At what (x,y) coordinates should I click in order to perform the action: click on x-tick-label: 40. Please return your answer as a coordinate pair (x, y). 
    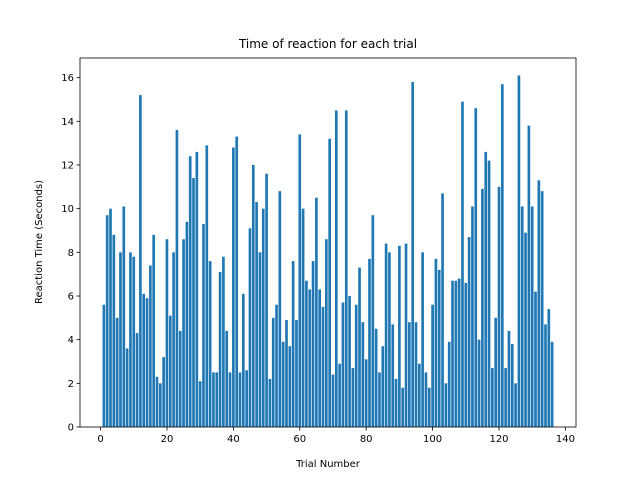
    Looking at the image, I should click on (233, 439).